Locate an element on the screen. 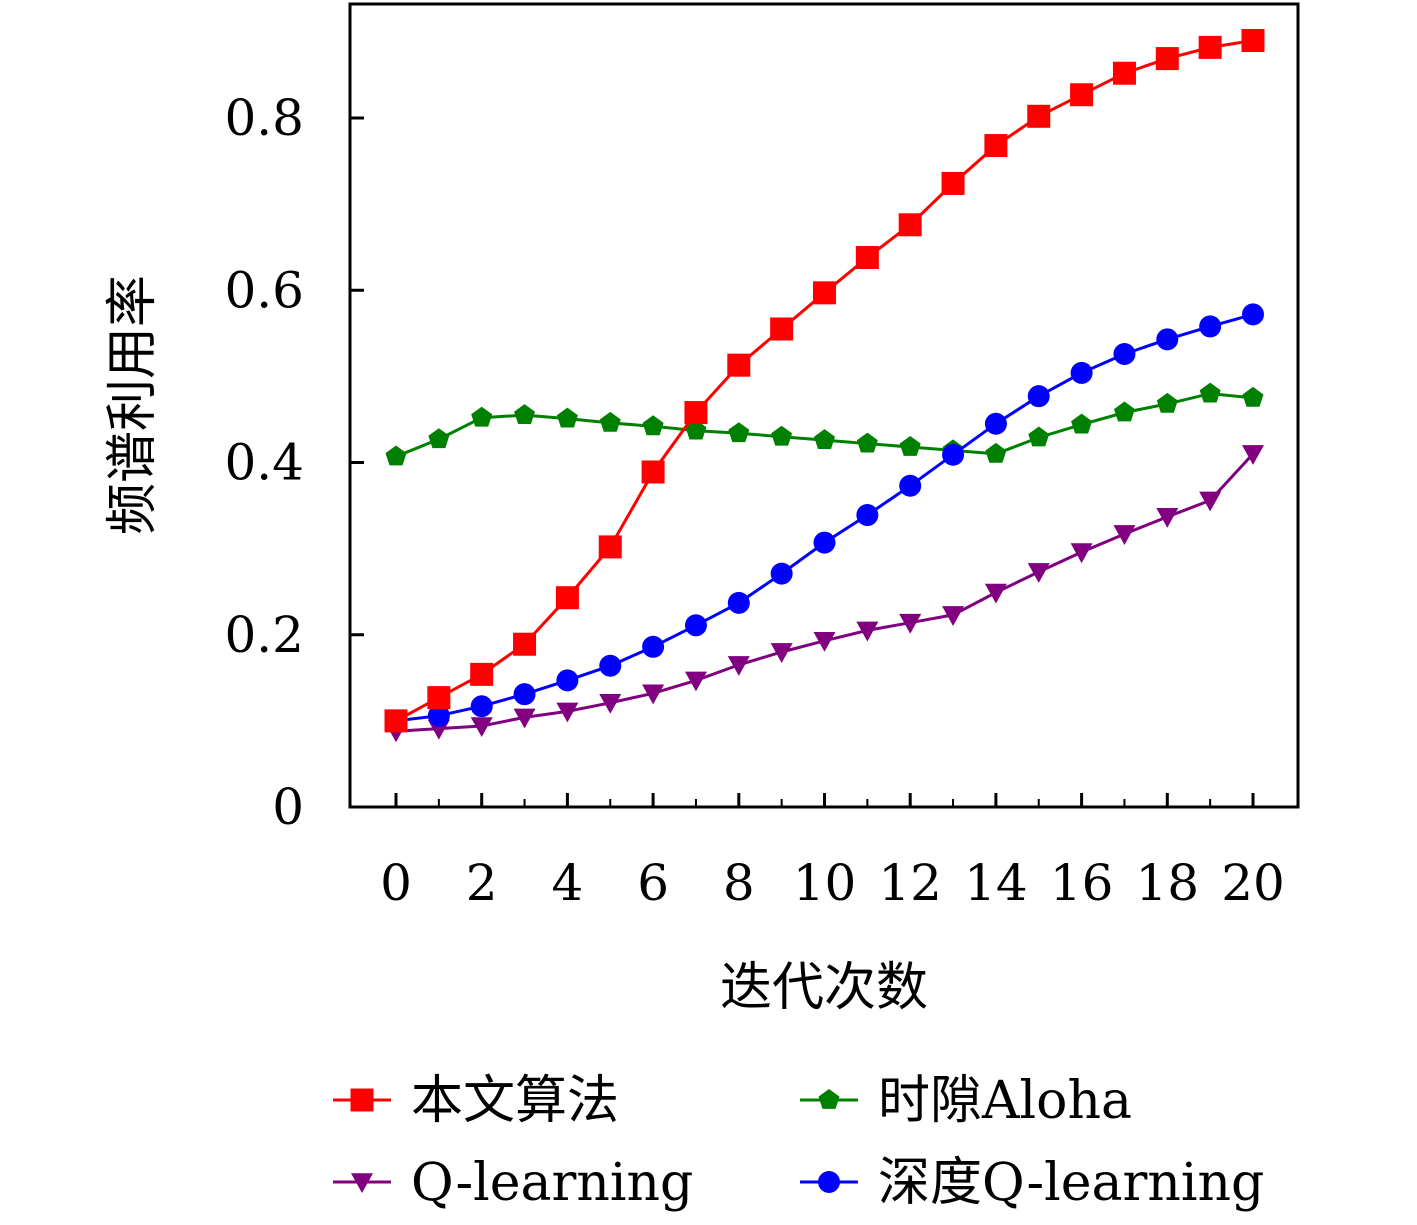  legend-label: 深度Q-learning is located at coordinates (1071, 1183).